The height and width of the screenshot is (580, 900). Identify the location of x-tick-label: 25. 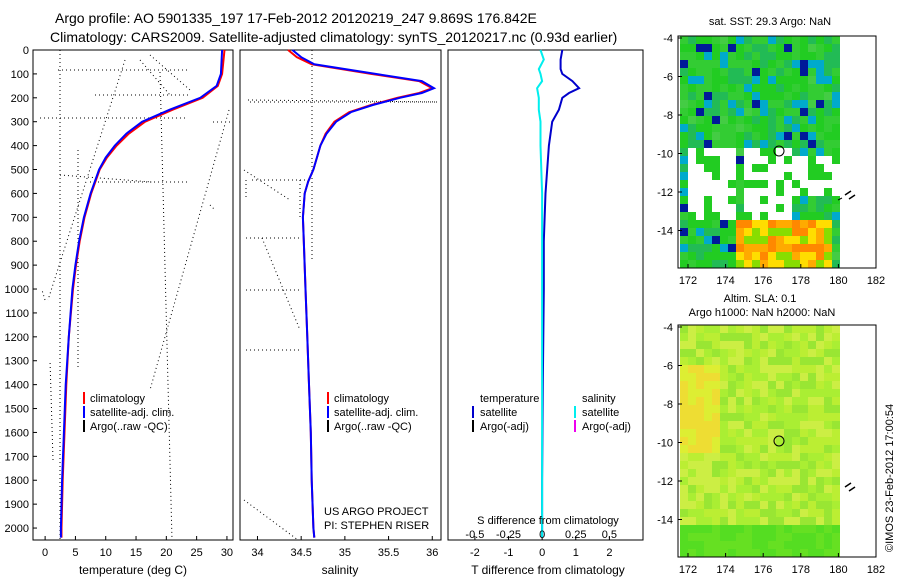
(197, 553).